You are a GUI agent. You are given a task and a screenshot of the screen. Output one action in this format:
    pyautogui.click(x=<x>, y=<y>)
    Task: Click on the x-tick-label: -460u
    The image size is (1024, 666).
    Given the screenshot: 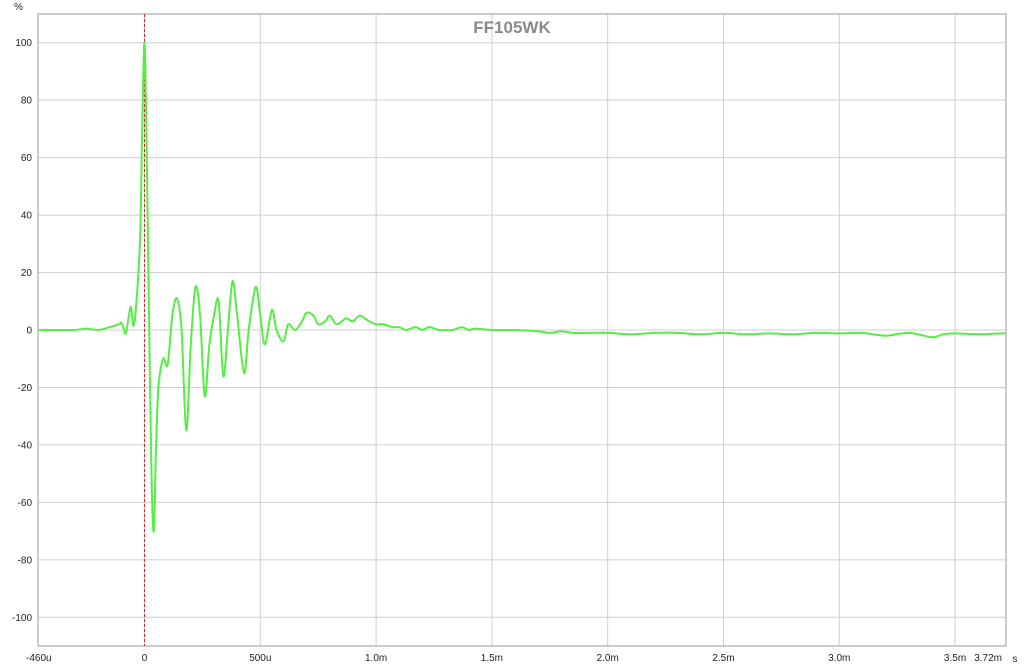 What is the action you would take?
    pyautogui.click(x=39, y=658)
    